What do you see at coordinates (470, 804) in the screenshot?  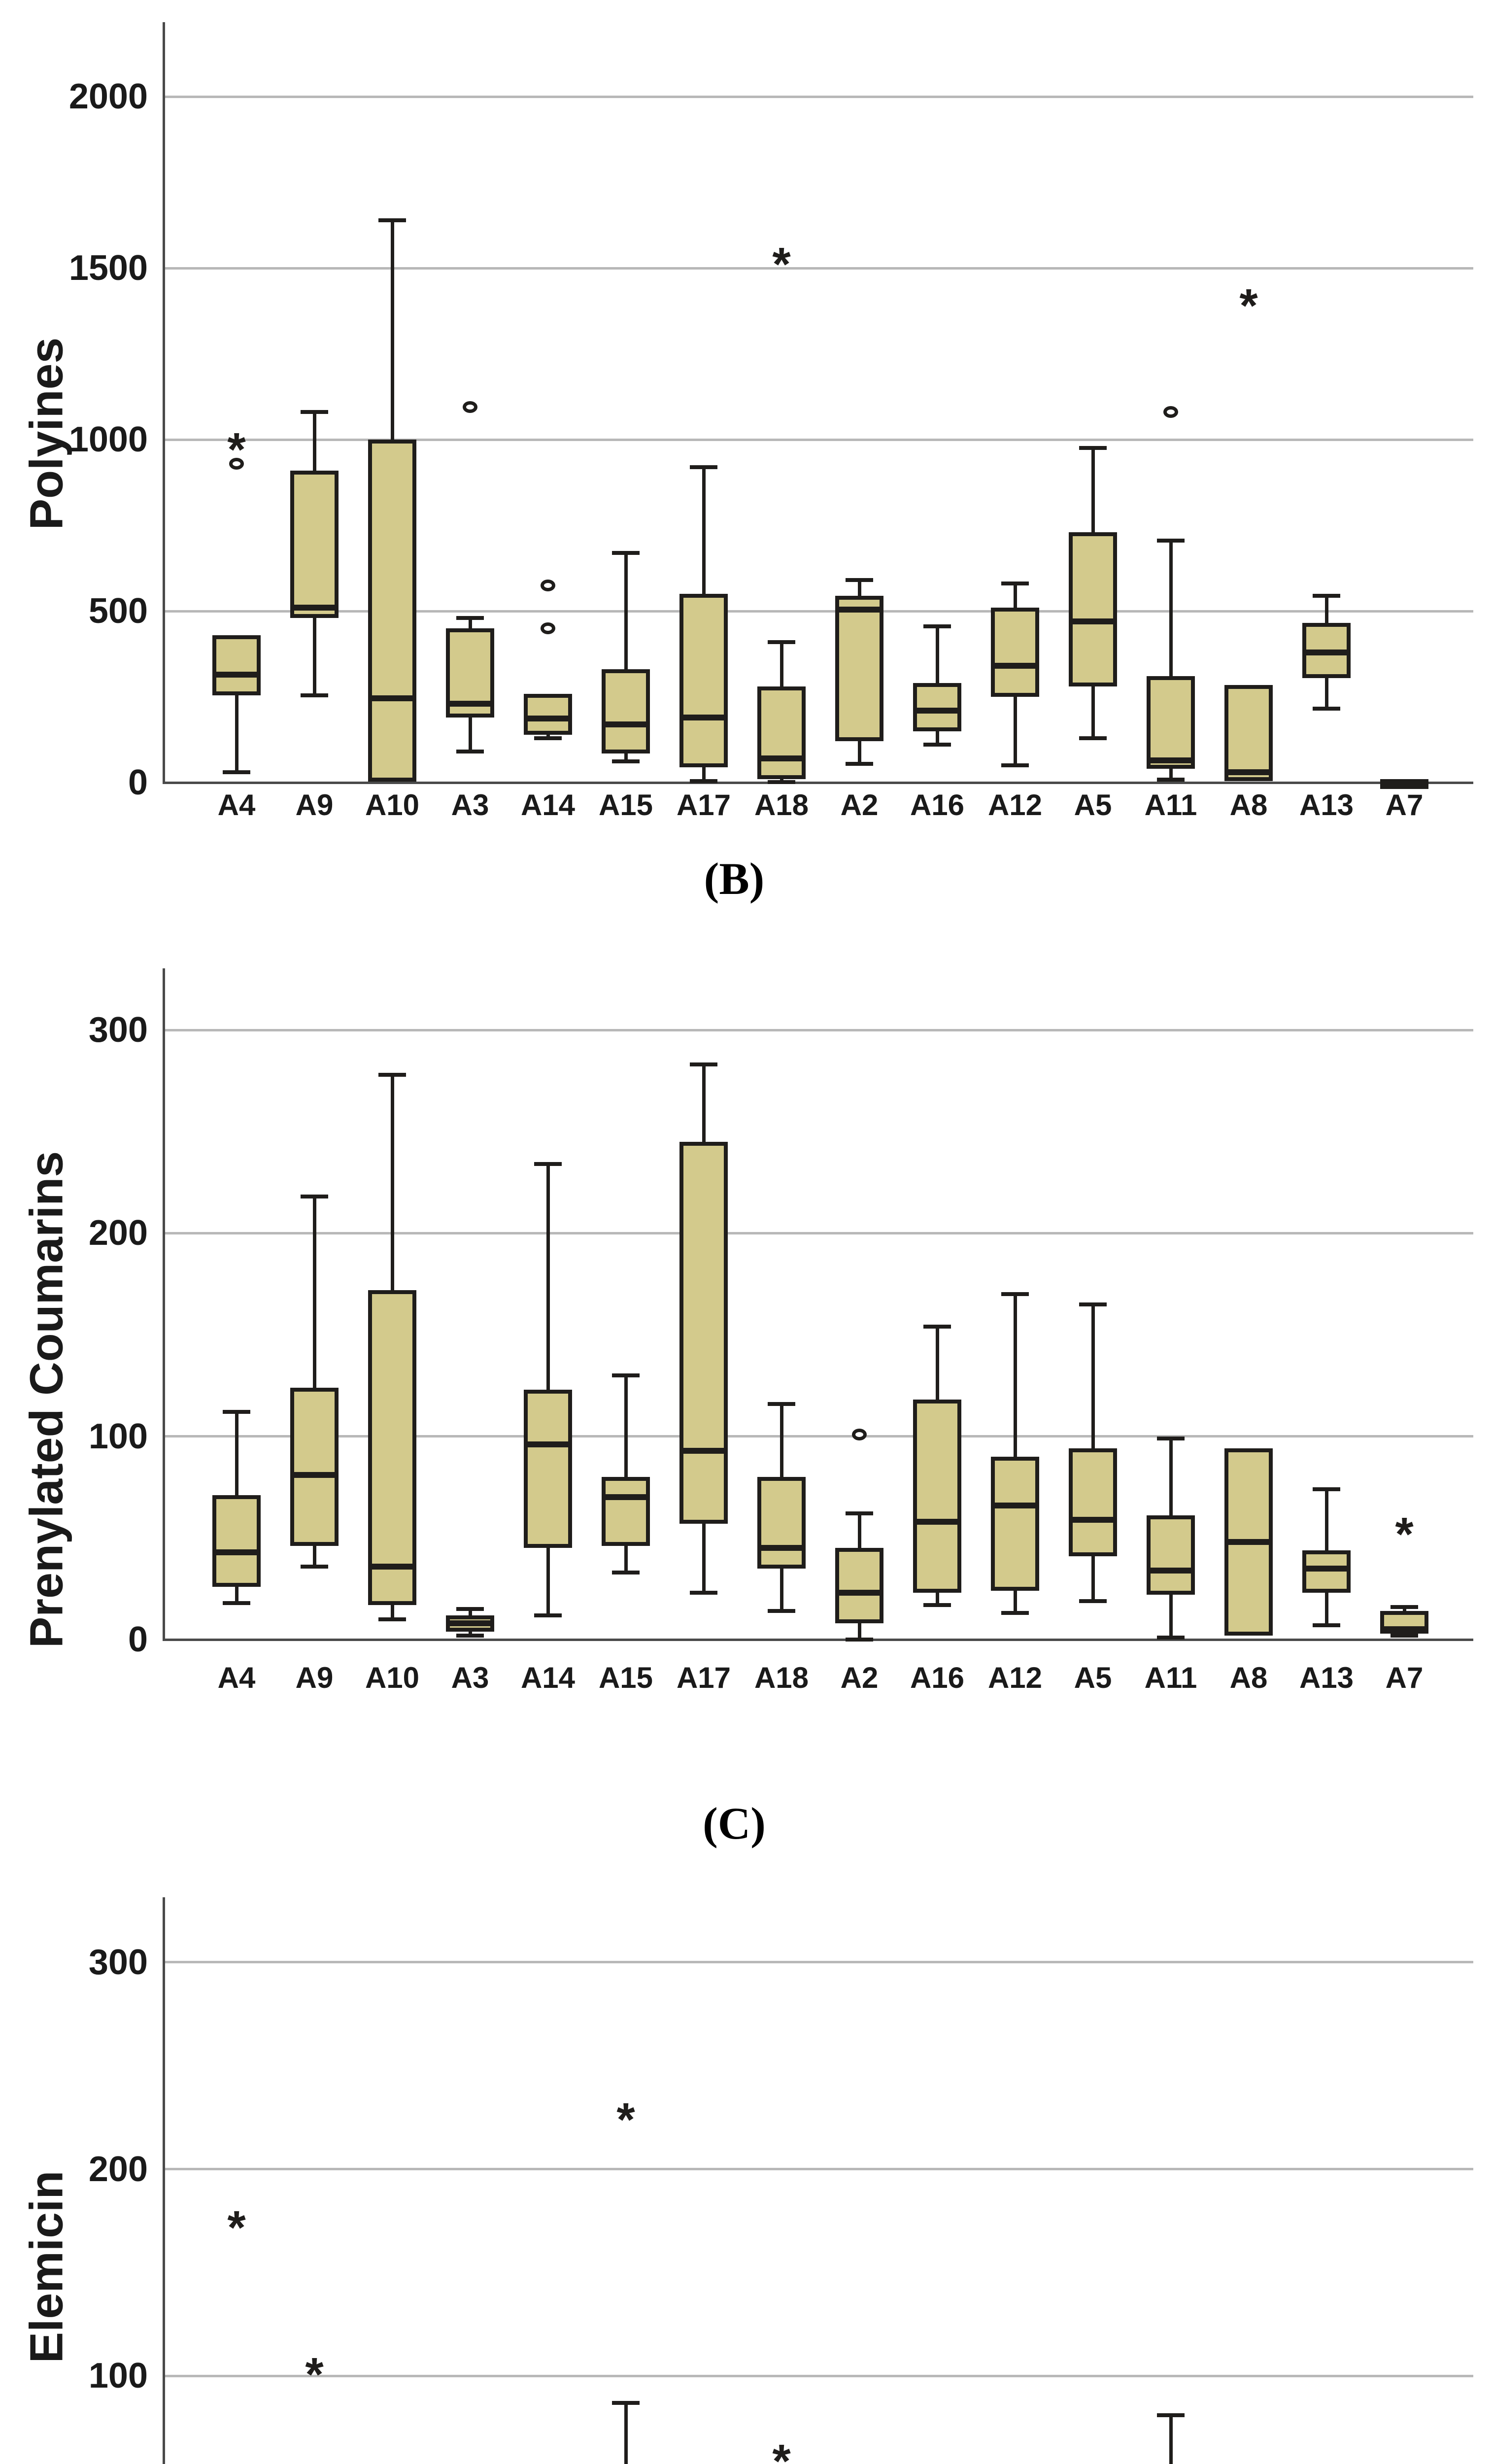 I see `x-category-label-B-A3: A3` at bounding box center [470, 804].